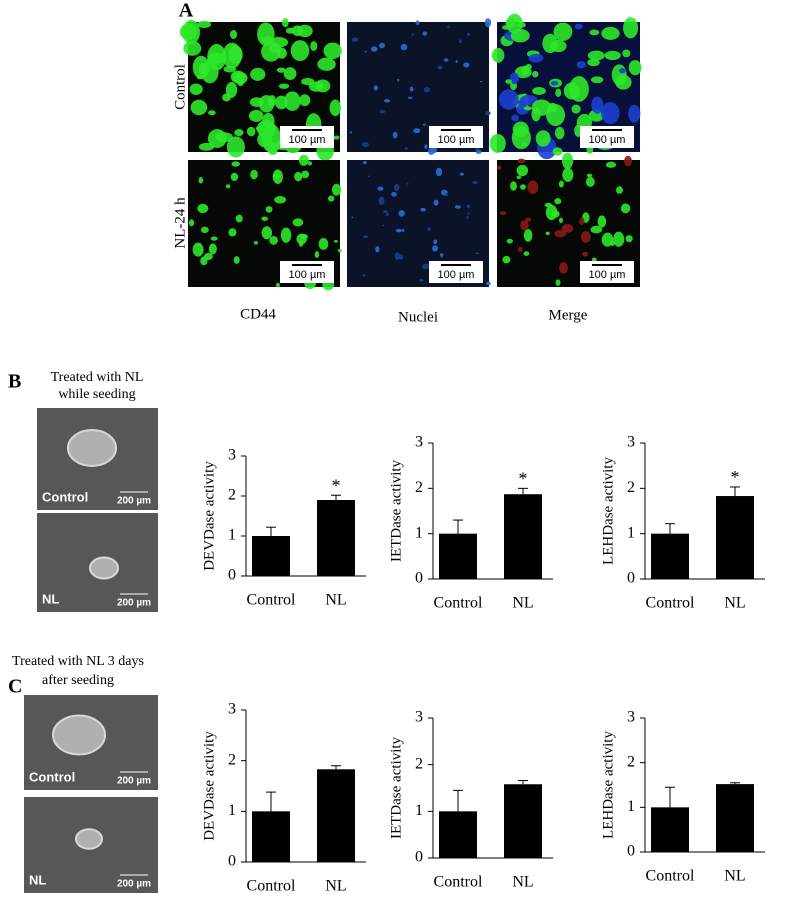  I want to click on x-tick-label: Control, so click(271, 886).